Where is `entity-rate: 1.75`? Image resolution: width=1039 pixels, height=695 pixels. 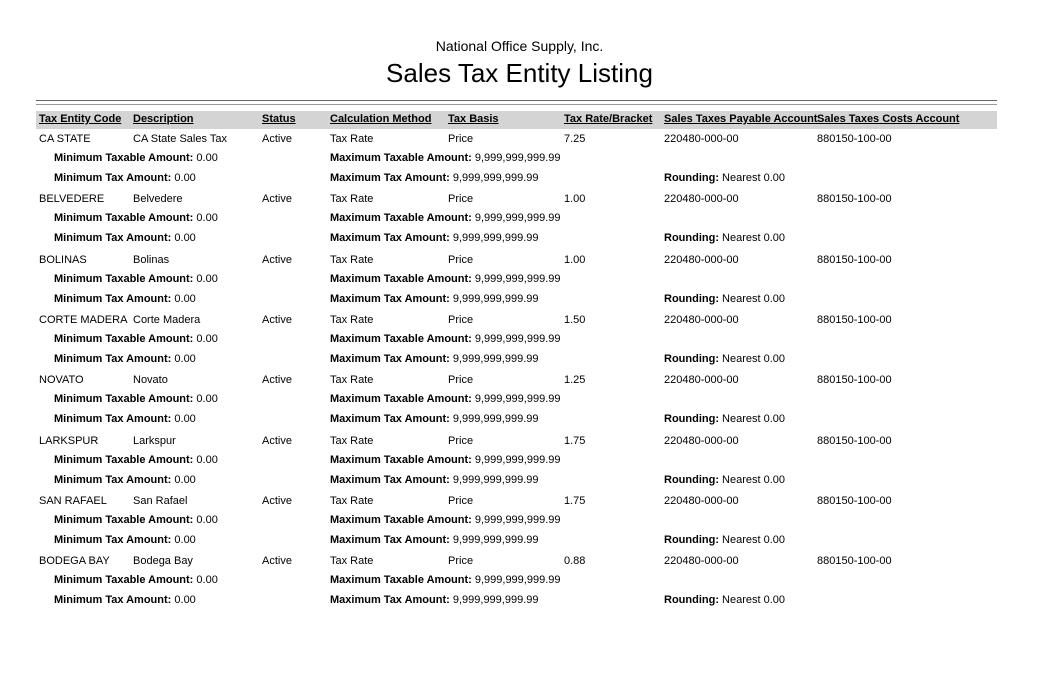
entity-rate: 1.75 is located at coordinates (574, 501).